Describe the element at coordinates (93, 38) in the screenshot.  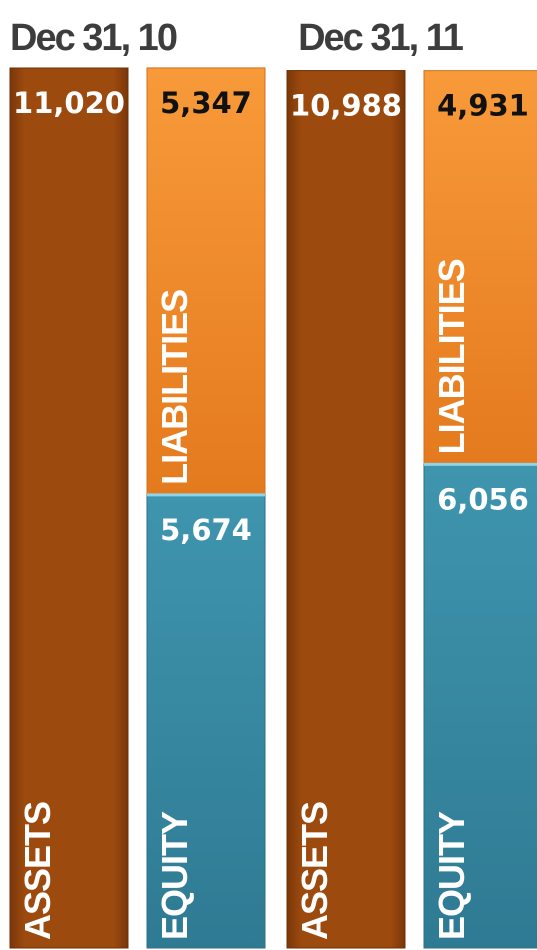
I see `period-title: Dec 31, 10` at that location.